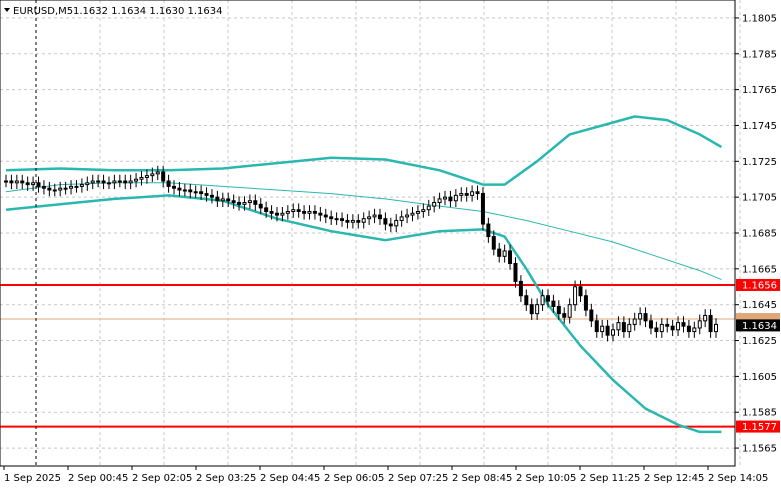  Describe the element at coordinates (759, 326) in the screenshot. I see `current-price-label: 1.1634` at that location.